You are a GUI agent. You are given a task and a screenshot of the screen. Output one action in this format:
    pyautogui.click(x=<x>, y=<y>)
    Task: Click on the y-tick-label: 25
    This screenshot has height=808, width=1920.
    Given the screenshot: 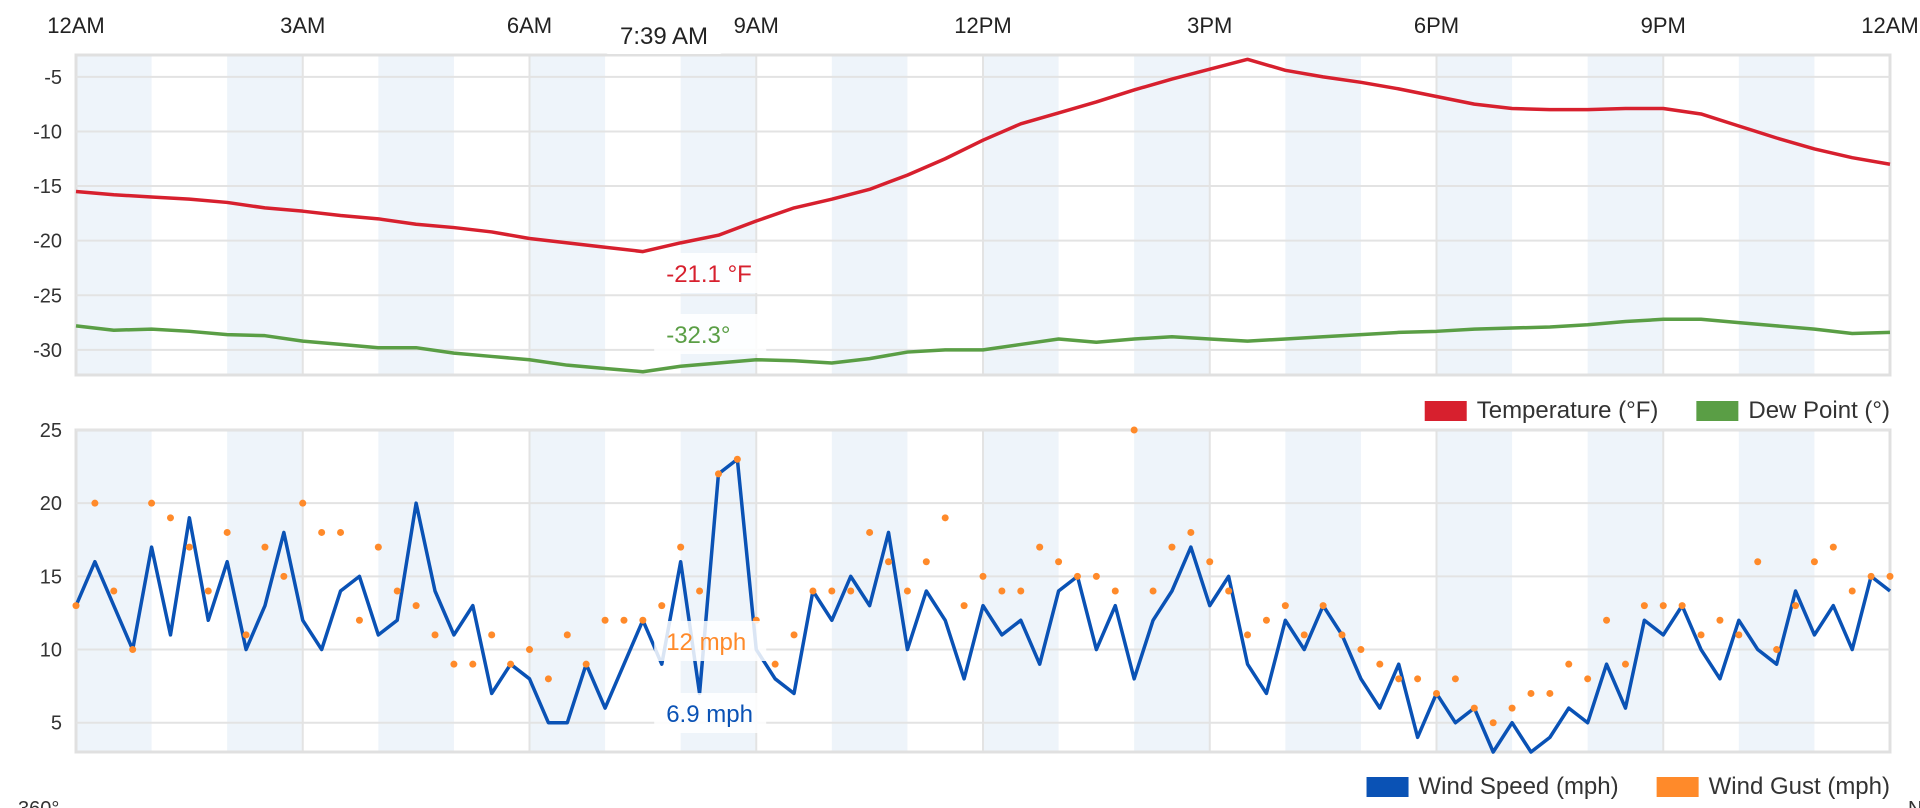 What is the action you would take?
    pyautogui.click(x=51, y=431)
    